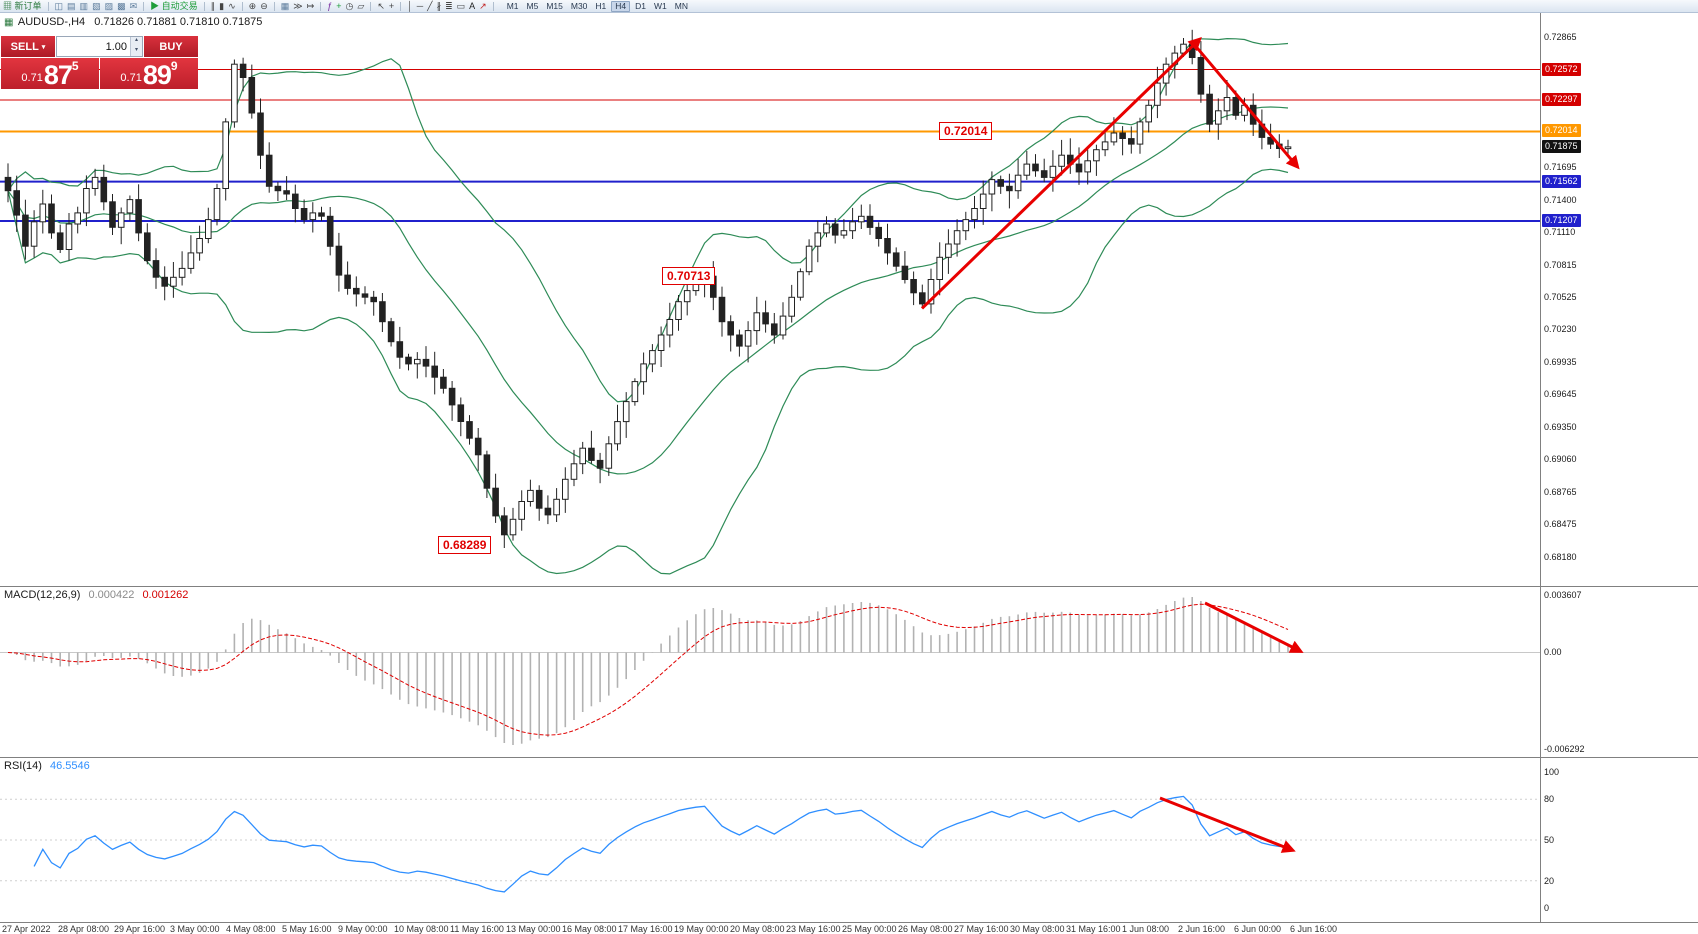  Describe the element at coordinates (264, 5) in the screenshot. I see `zoom-out-icon: ⊖` at that location.